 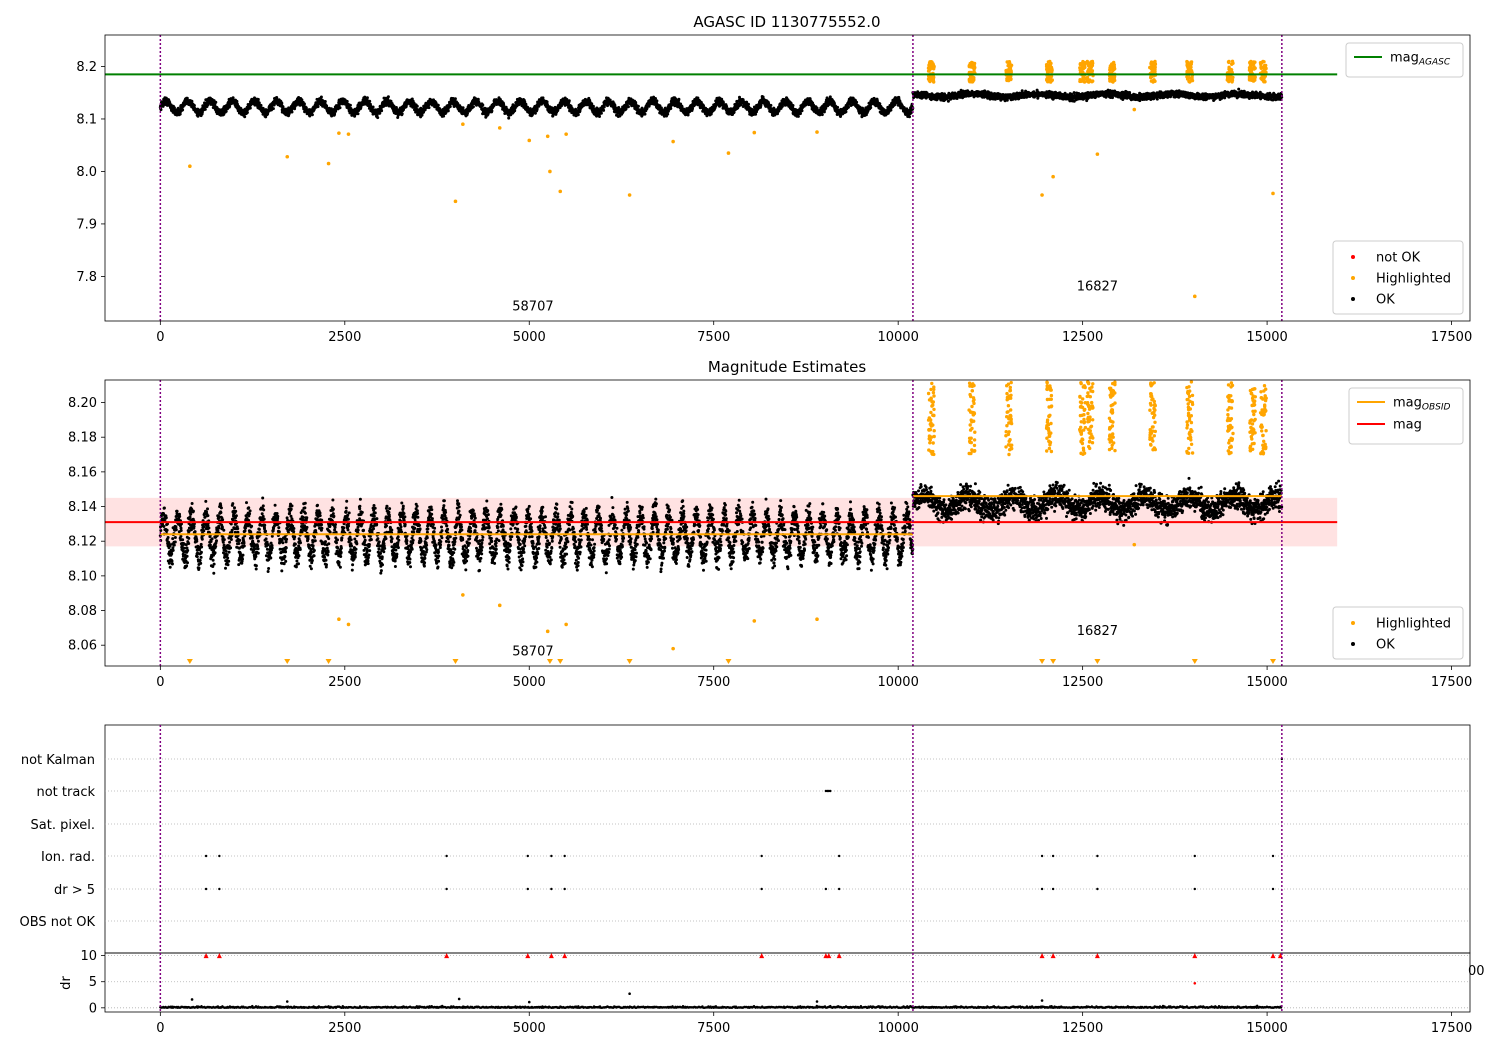 What do you see at coordinates (786, 22) in the screenshot?
I see `panel-title: AGASC ID 1130775552.0` at bounding box center [786, 22].